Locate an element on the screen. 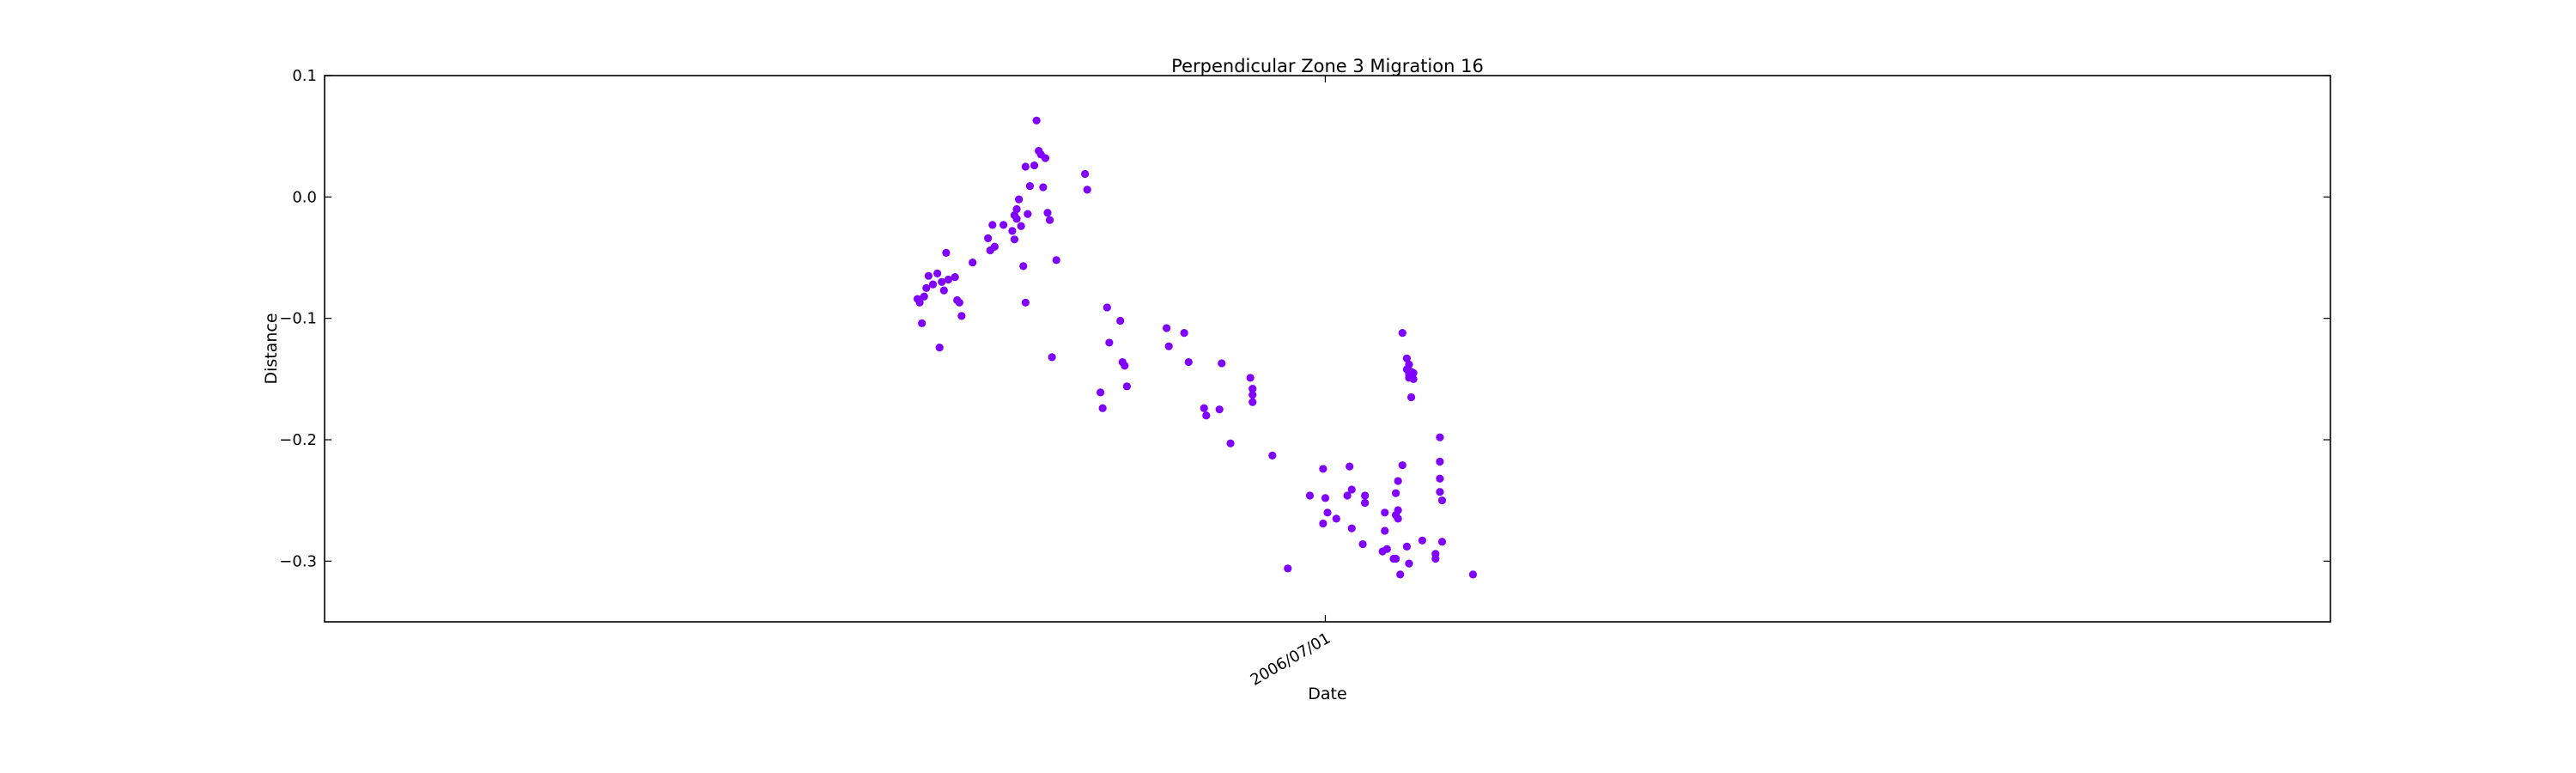 The height and width of the screenshot is (773, 2576). chart-title: Perpendicular Zone 3 Migration 16 is located at coordinates (1327, 66).